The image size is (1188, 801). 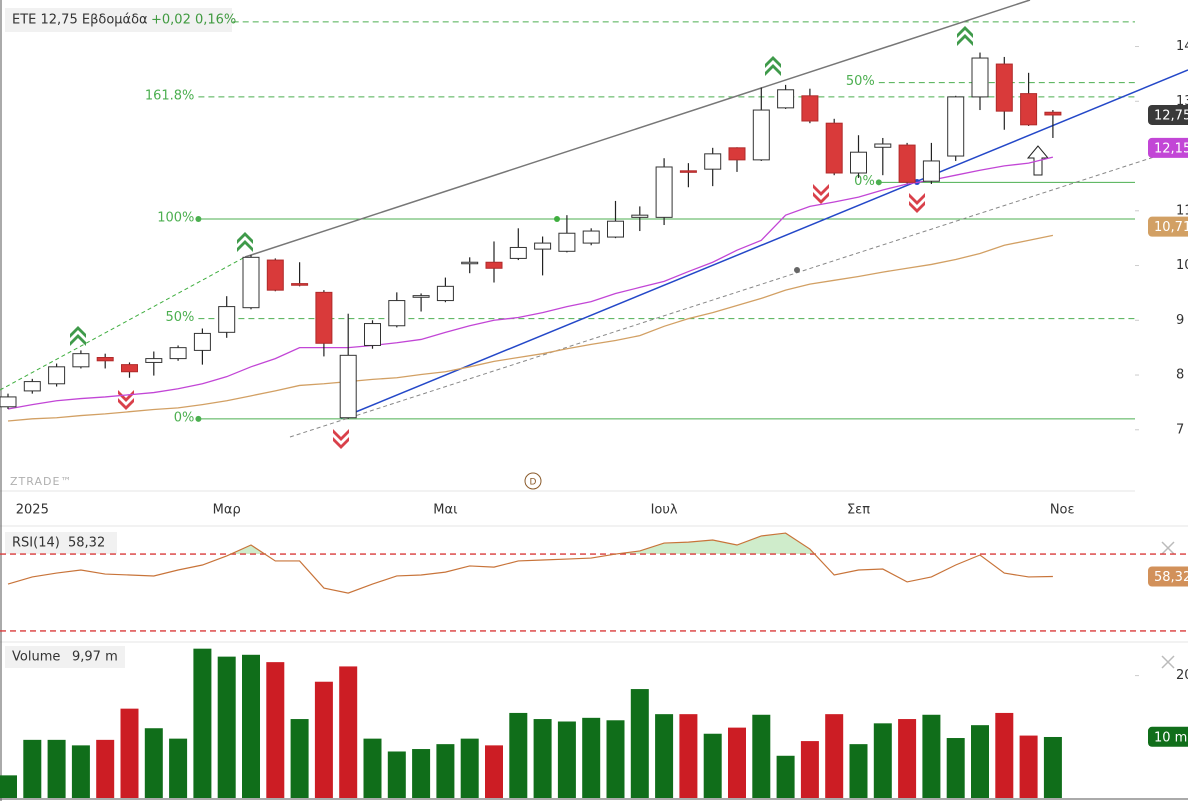 What do you see at coordinates (41, 481) in the screenshot?
I see `watermark: ZTRADE™` at bounding box center [41, 481].